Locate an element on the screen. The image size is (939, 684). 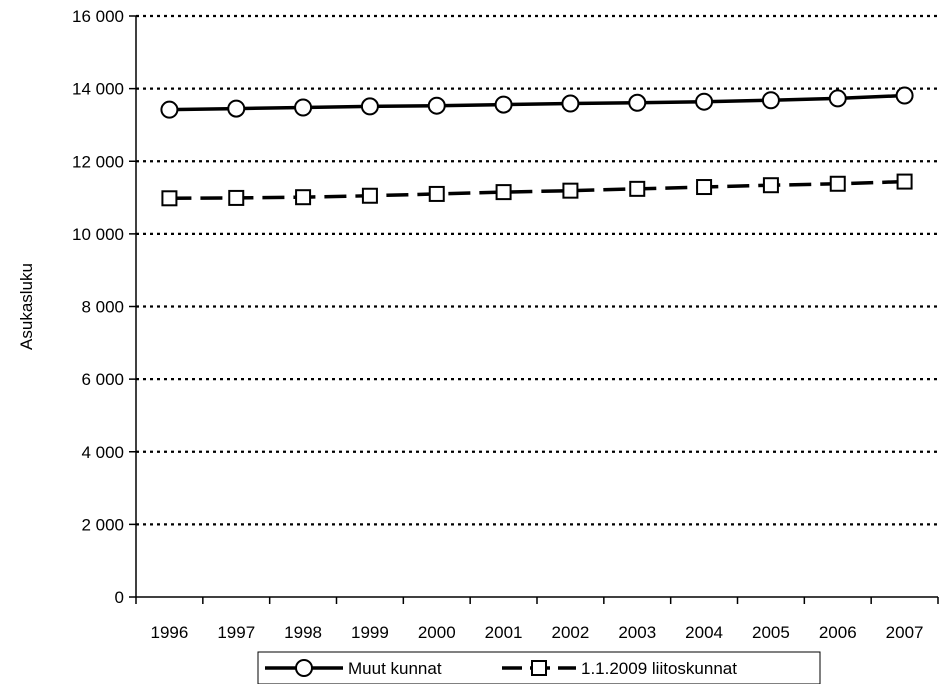
y-tick-label: 0 is located at coordinates (119, 597).